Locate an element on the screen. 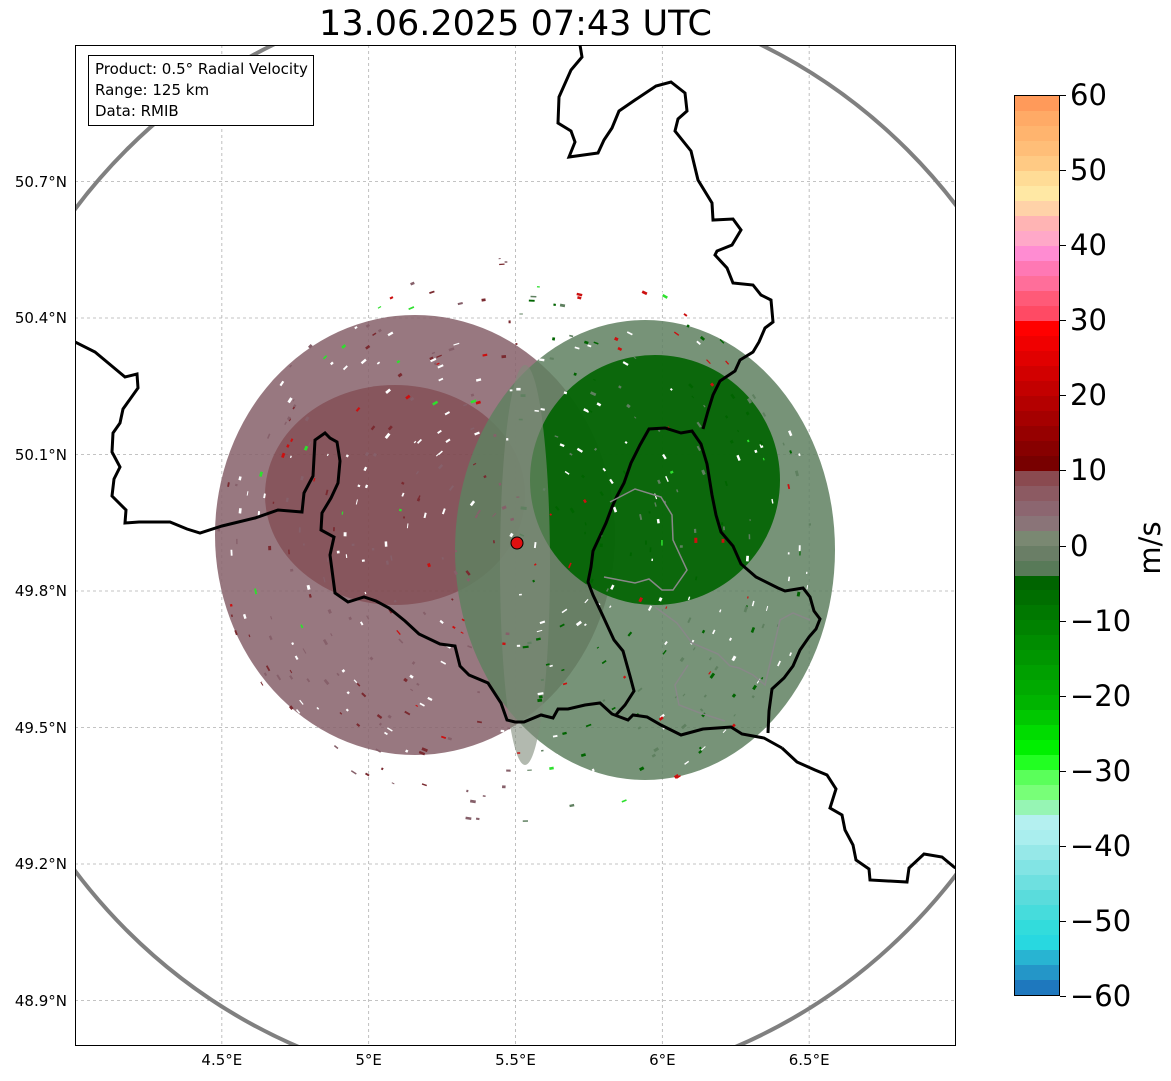 The width and height of the screenshot is (1171, 1081). colorbar-tick-label: 40 is located at coordinates (1088, 245).